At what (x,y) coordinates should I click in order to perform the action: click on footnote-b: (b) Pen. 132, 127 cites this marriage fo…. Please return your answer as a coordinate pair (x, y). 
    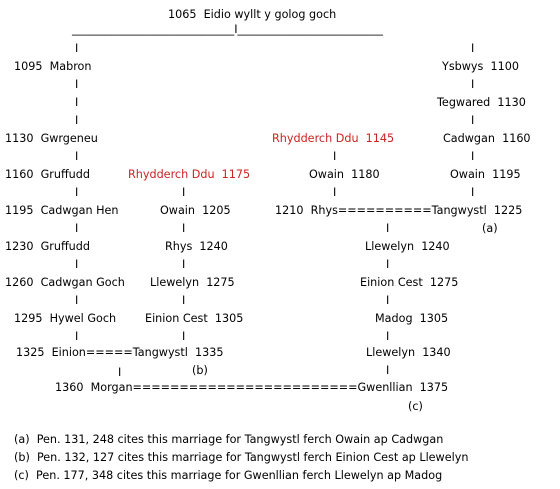
    Looking at the image, I should click on (241, 457).